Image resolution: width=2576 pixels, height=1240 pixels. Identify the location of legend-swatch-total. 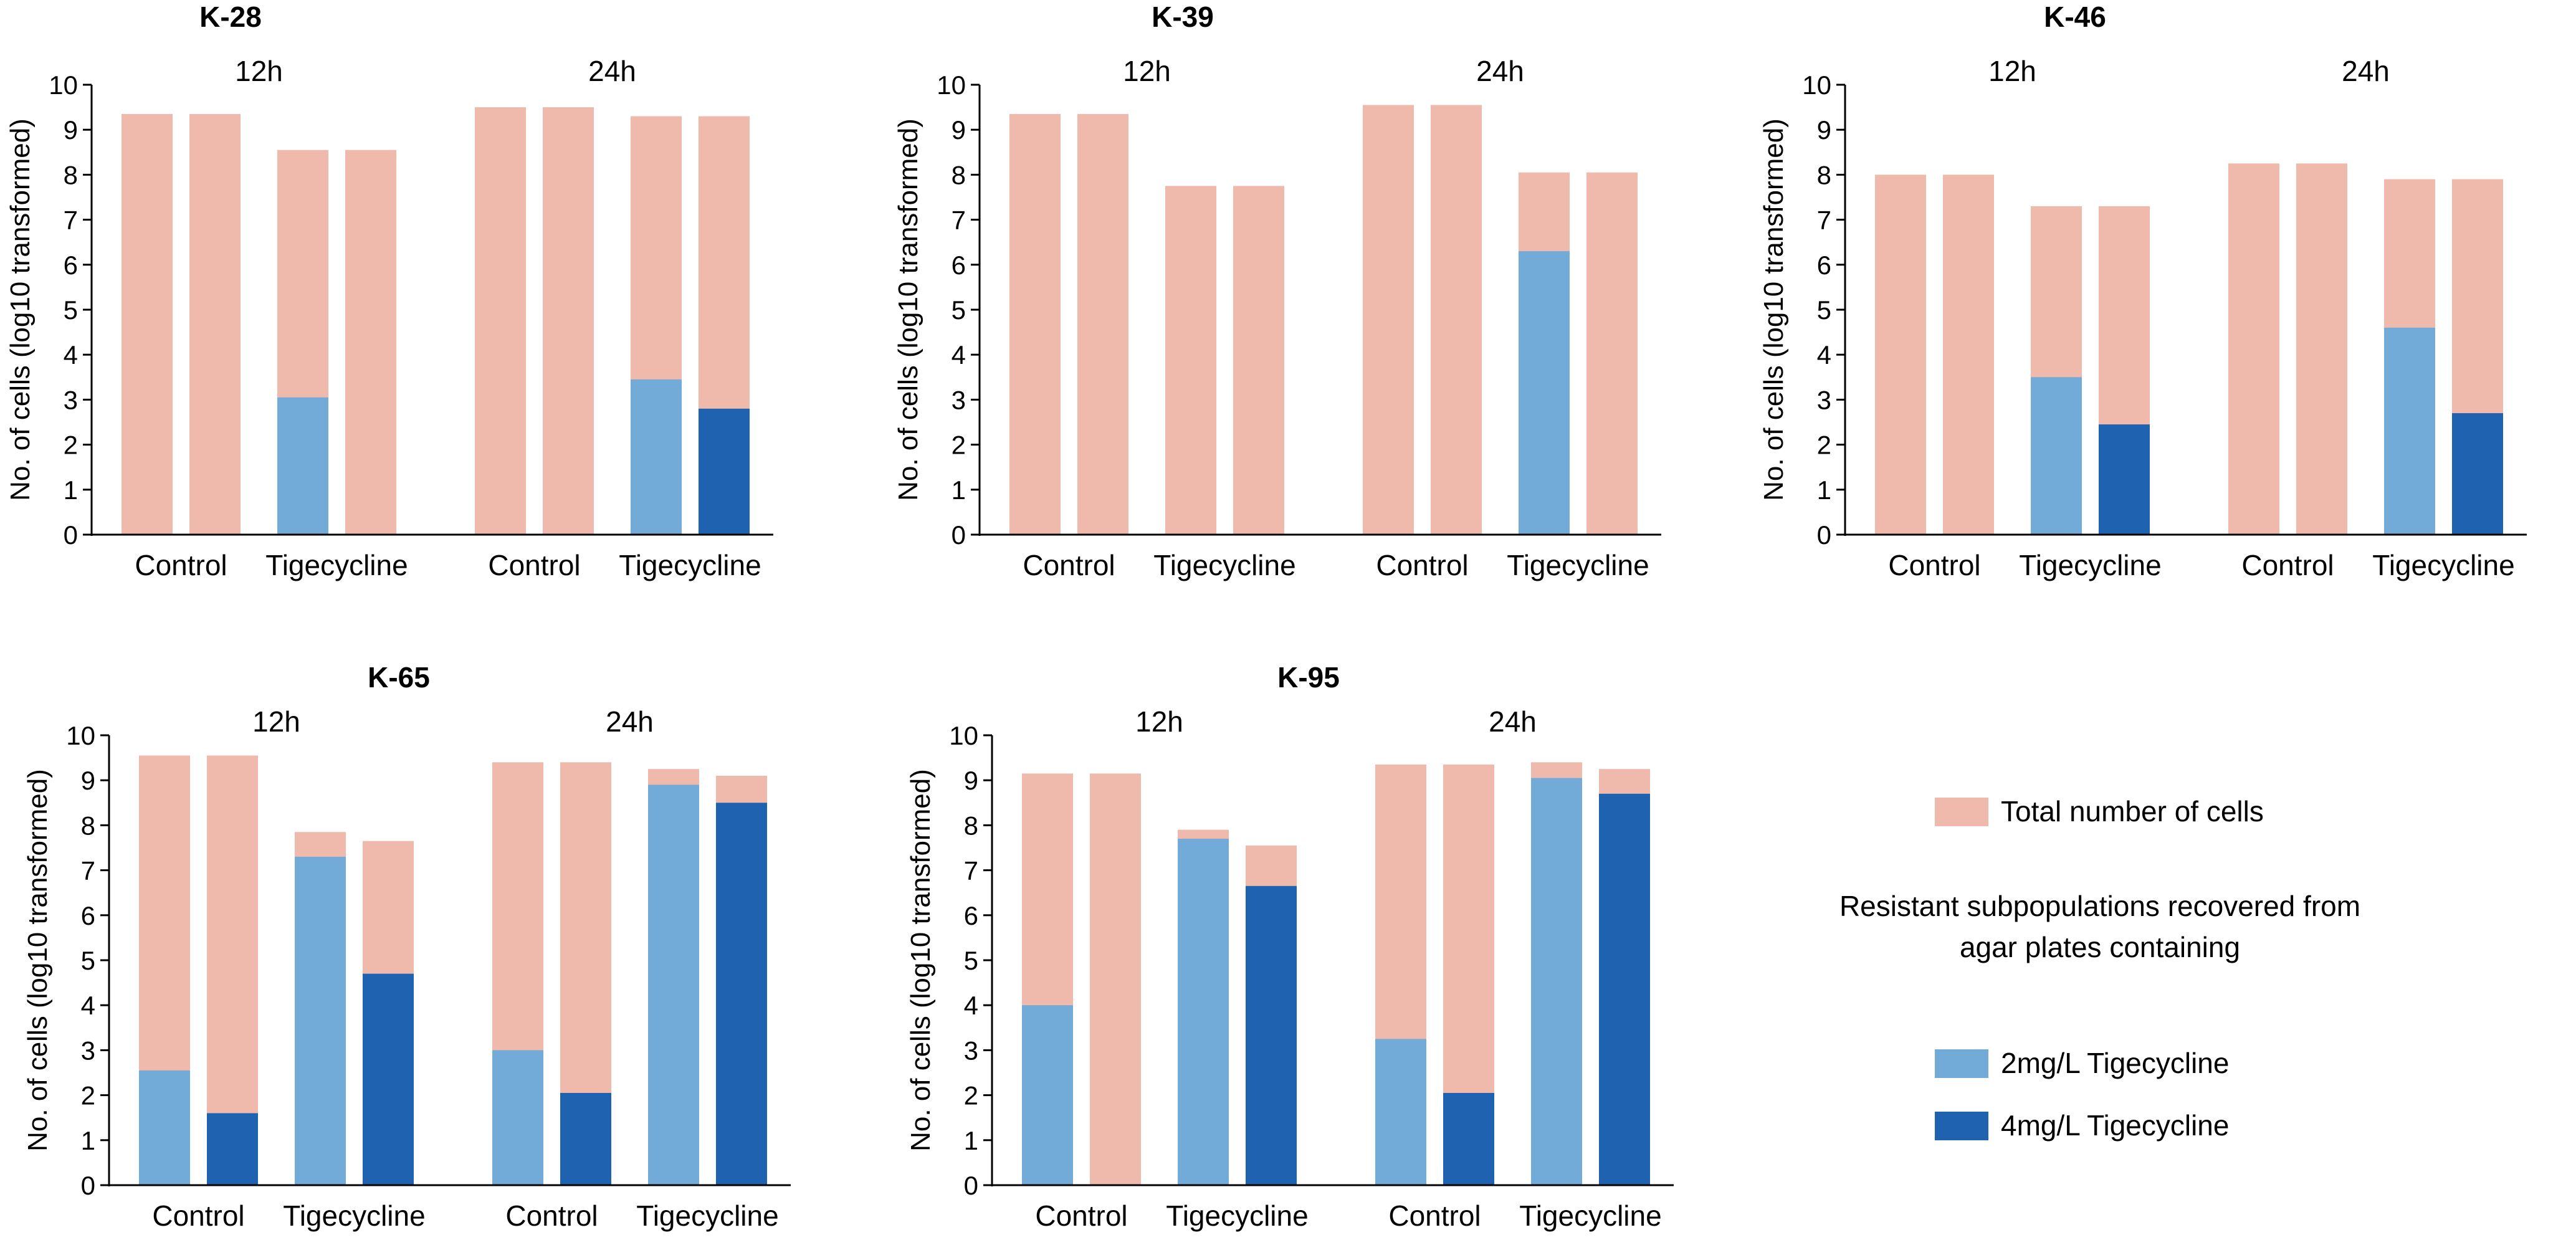
(1962, 812).